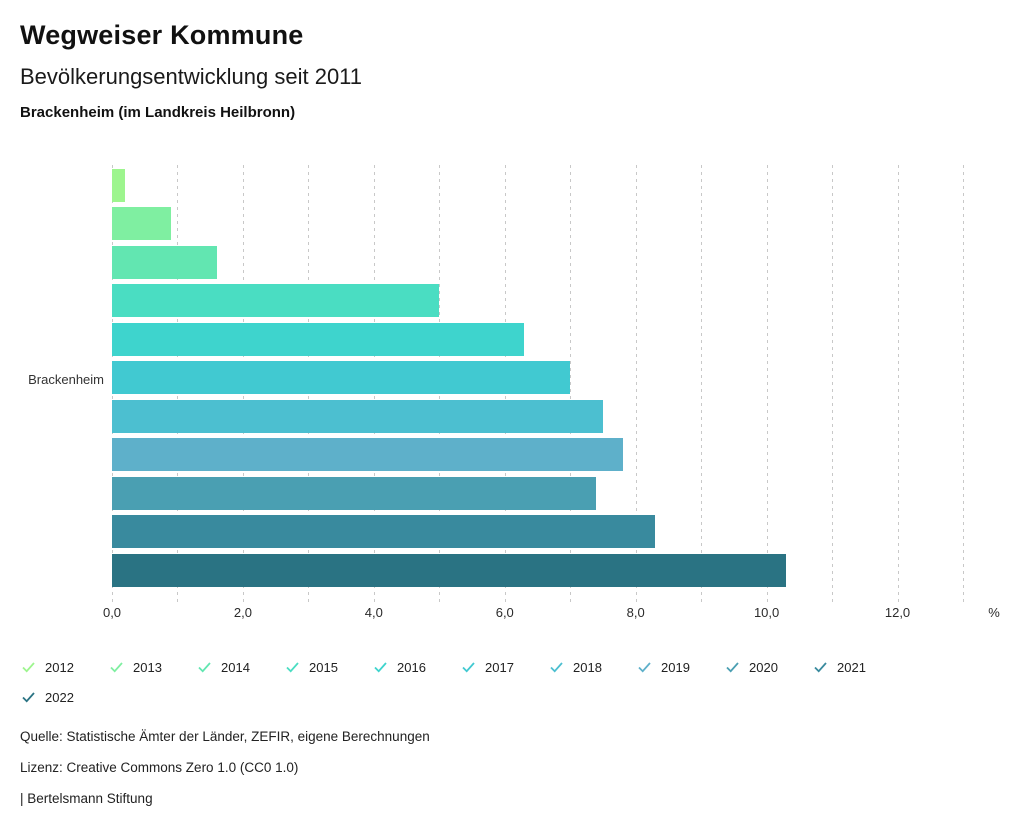 This screenshot has height=831, width=1024. Describe the element at coordinates (766, 612) in the screenshot. I see `x-tick-label: 10,0` at that location.